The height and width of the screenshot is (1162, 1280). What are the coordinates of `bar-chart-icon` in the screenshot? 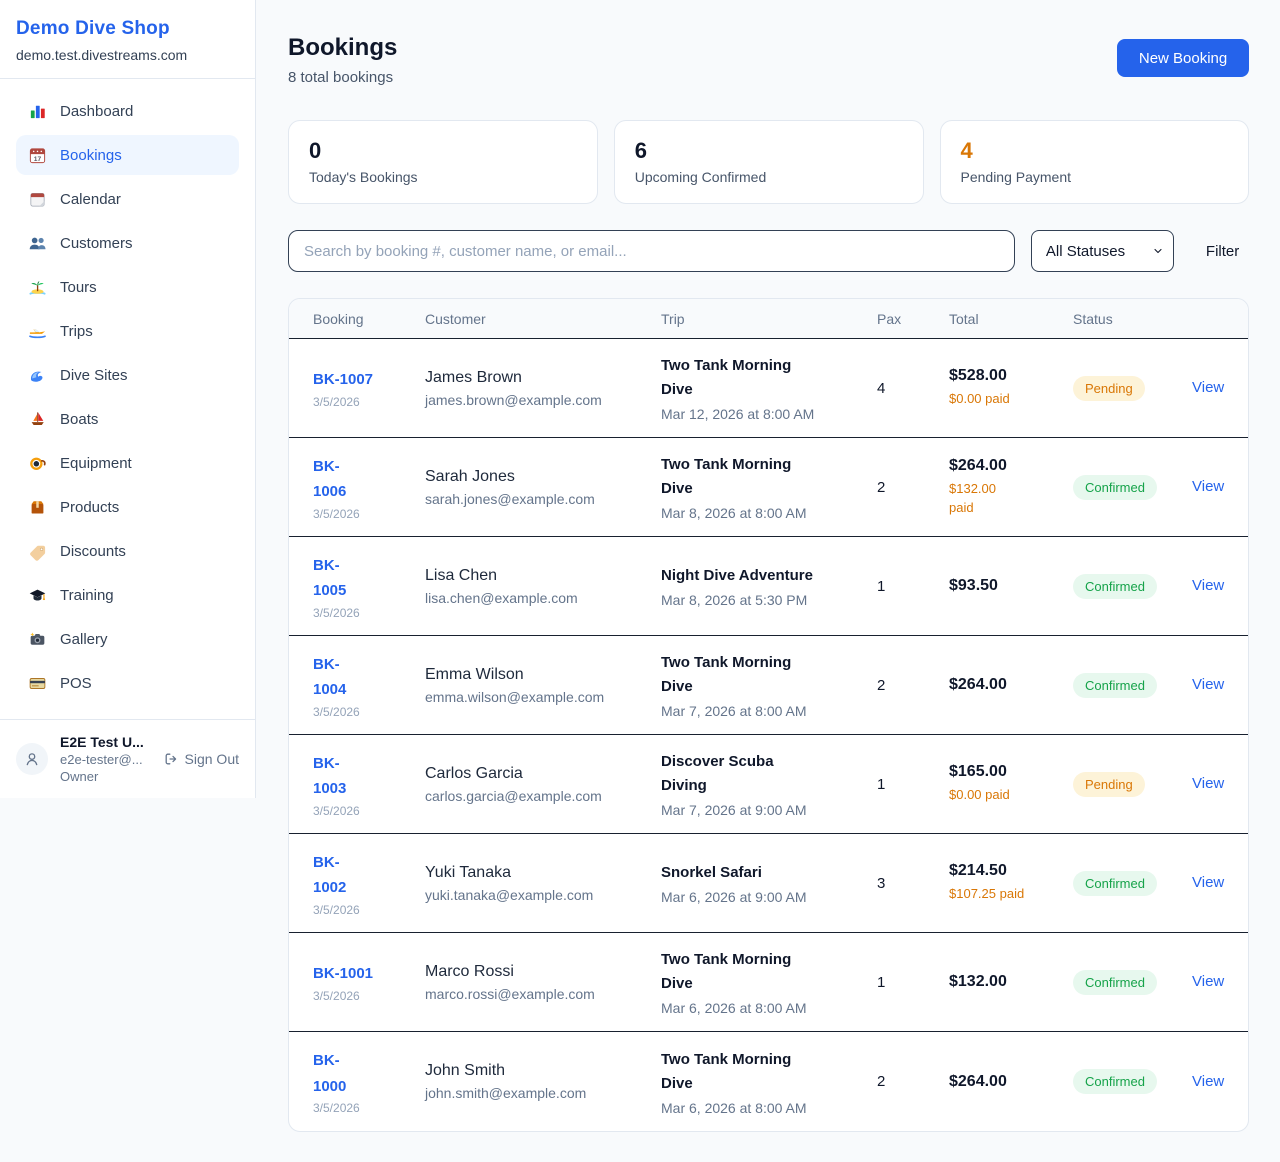 It's located at (37, 111).